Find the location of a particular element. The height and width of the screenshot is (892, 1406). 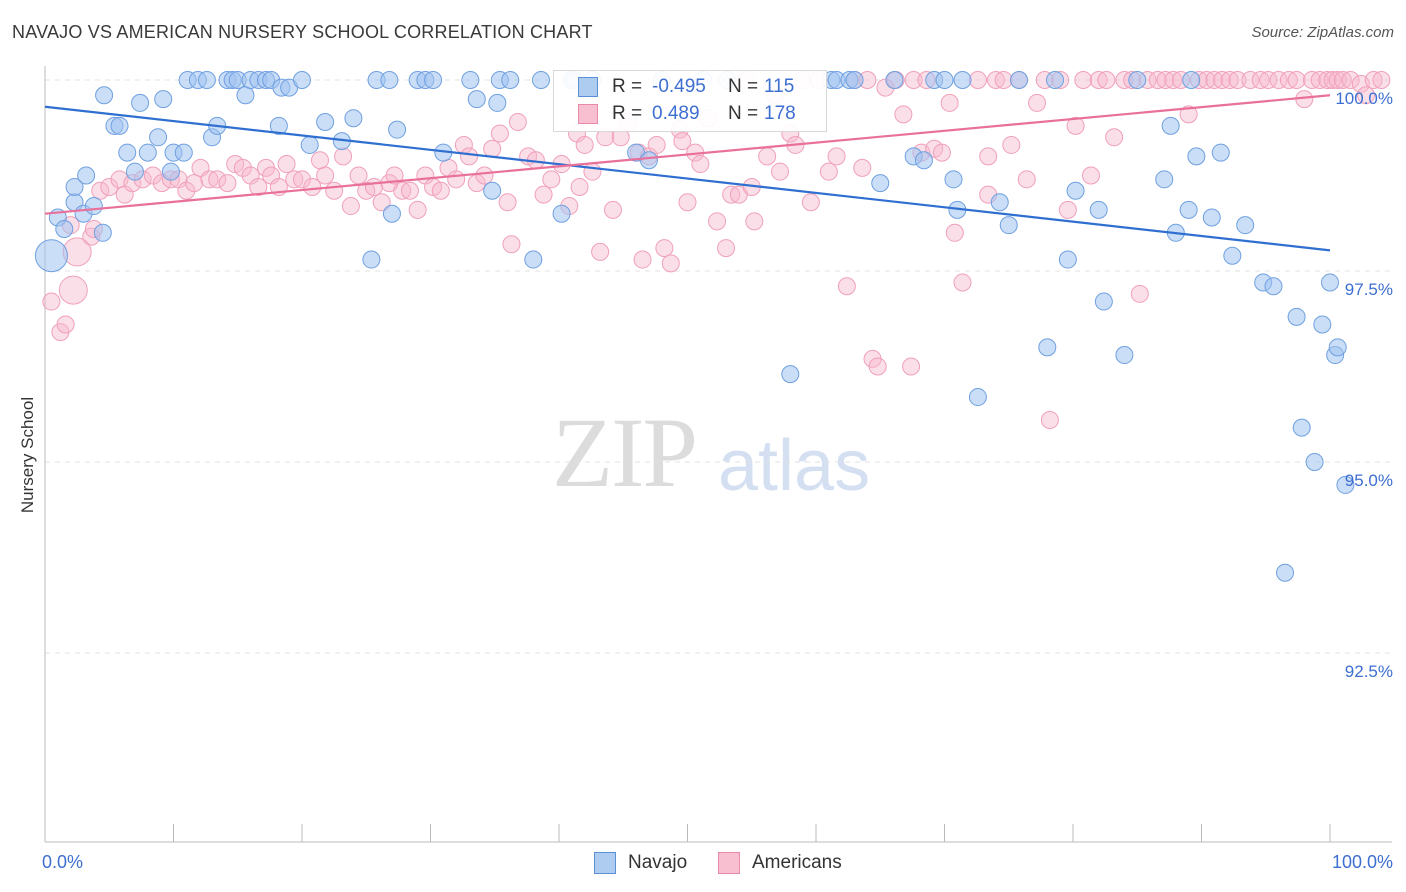

r-value: -0.495 is located at coordinates (679, 86).